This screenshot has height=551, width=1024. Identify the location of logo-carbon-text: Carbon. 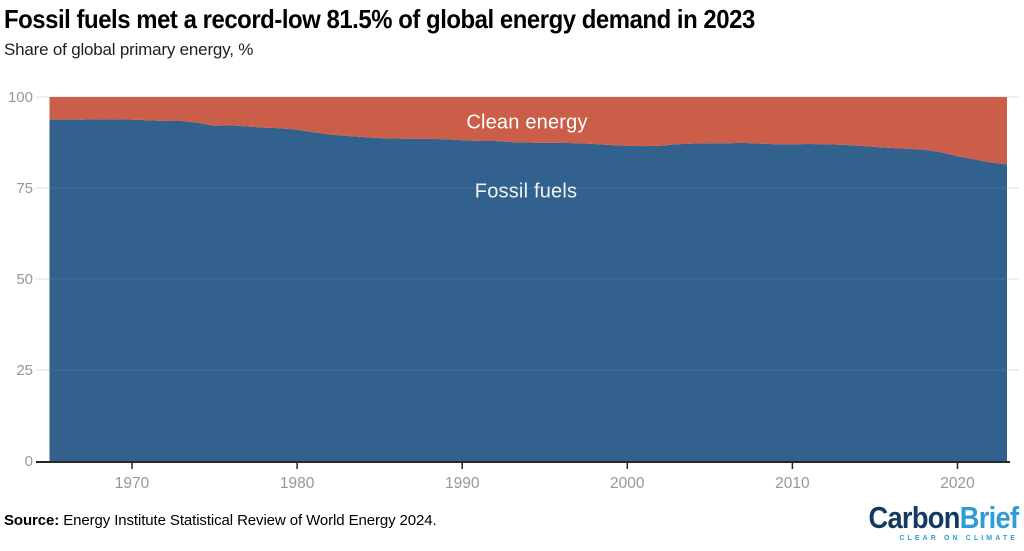
(914, 517).